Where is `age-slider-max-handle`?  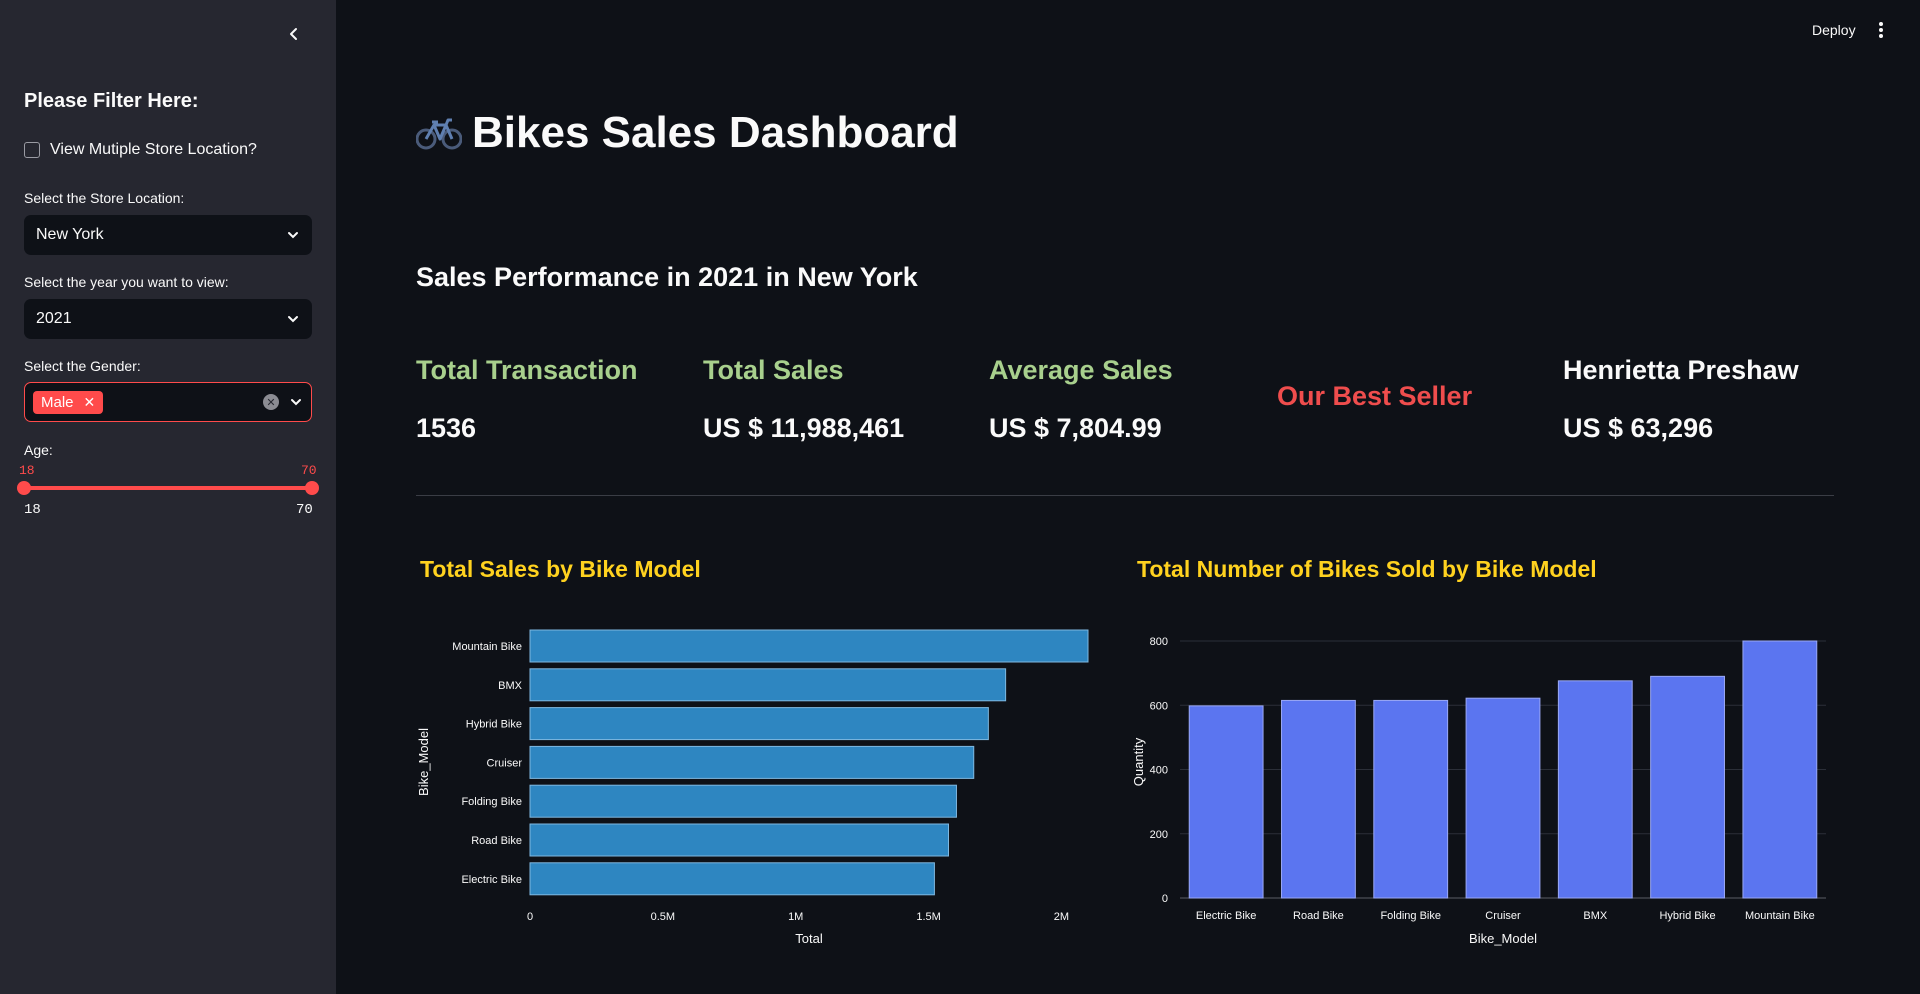 age-slider-max-handle is located at coordinates (312, 488).